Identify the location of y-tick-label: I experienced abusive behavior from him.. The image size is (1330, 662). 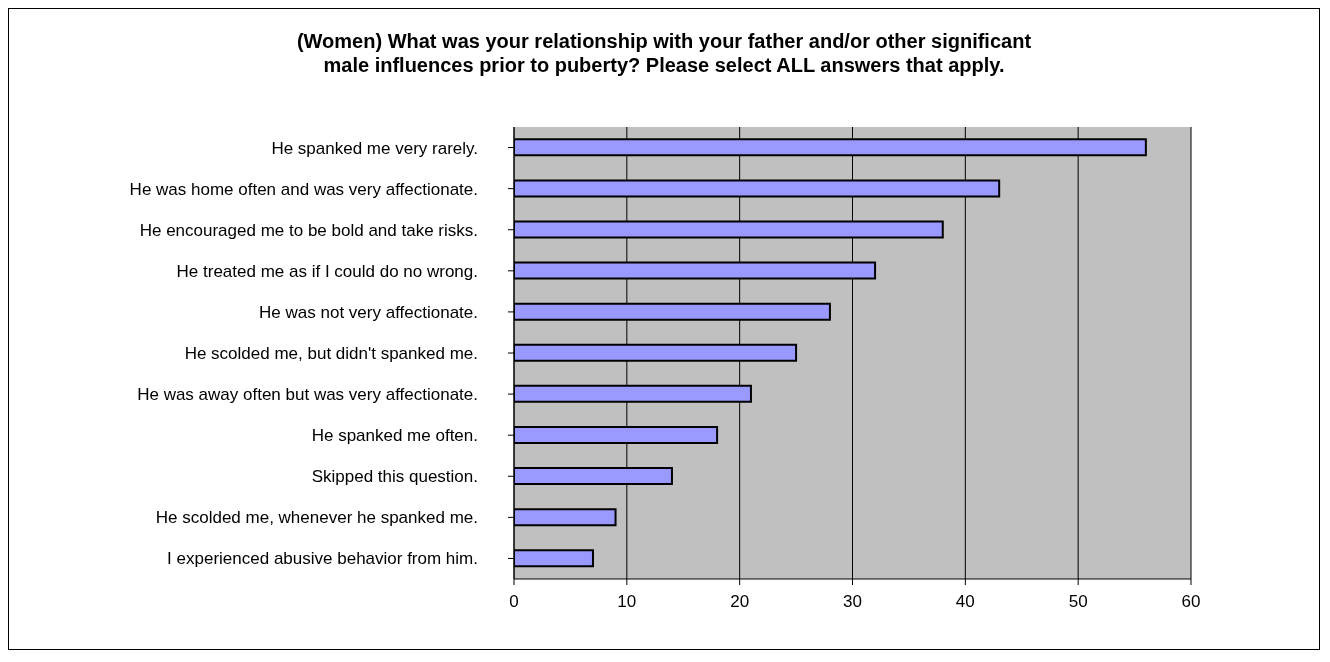
(322, 559).